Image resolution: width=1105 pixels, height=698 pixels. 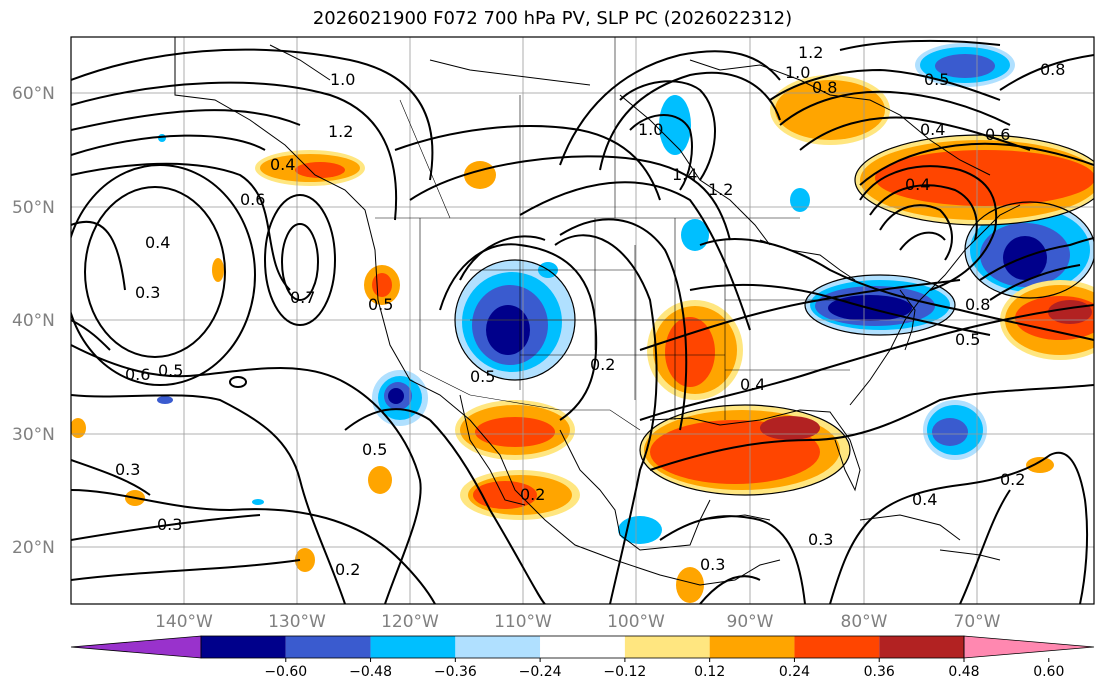 I want to click on lon-label: 100°W, so click(x=636, y=622).